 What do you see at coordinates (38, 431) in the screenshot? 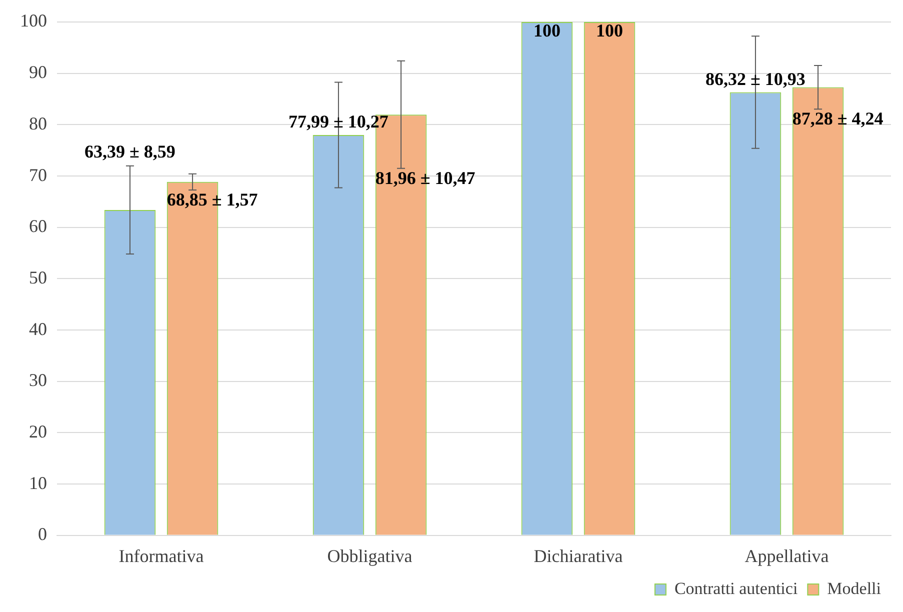
I see `y-tick-label: 20` at bounding box center [38, 431].